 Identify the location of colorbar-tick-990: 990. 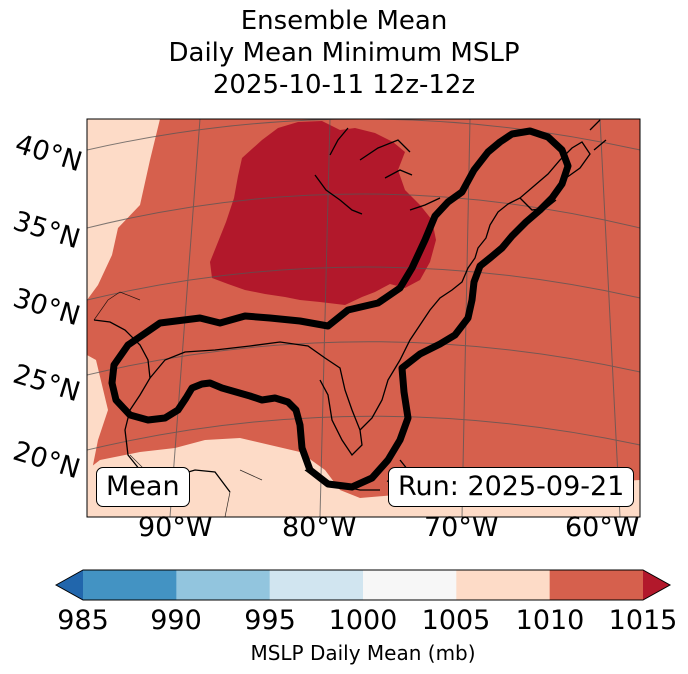
(176, 620).